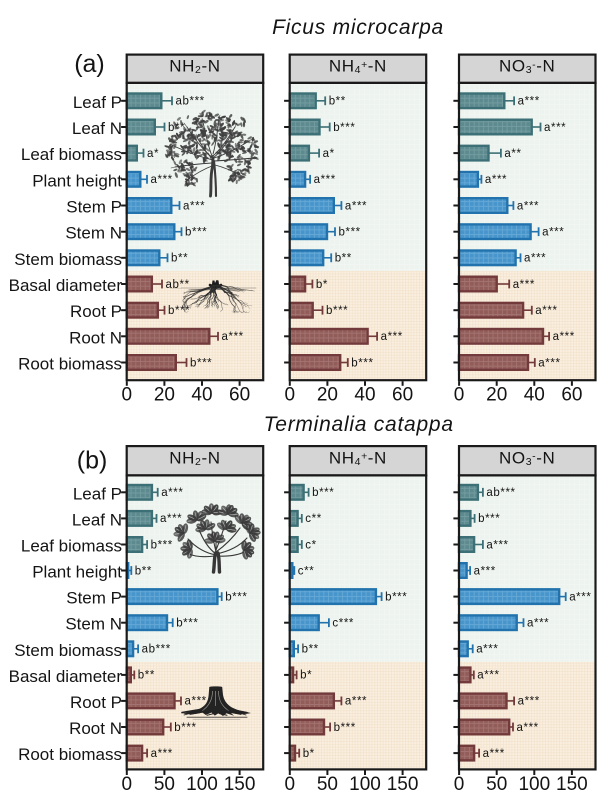  Describe the element at coordinates (512, 154) in the screenshot. I see `svg-text: a**` at that location.